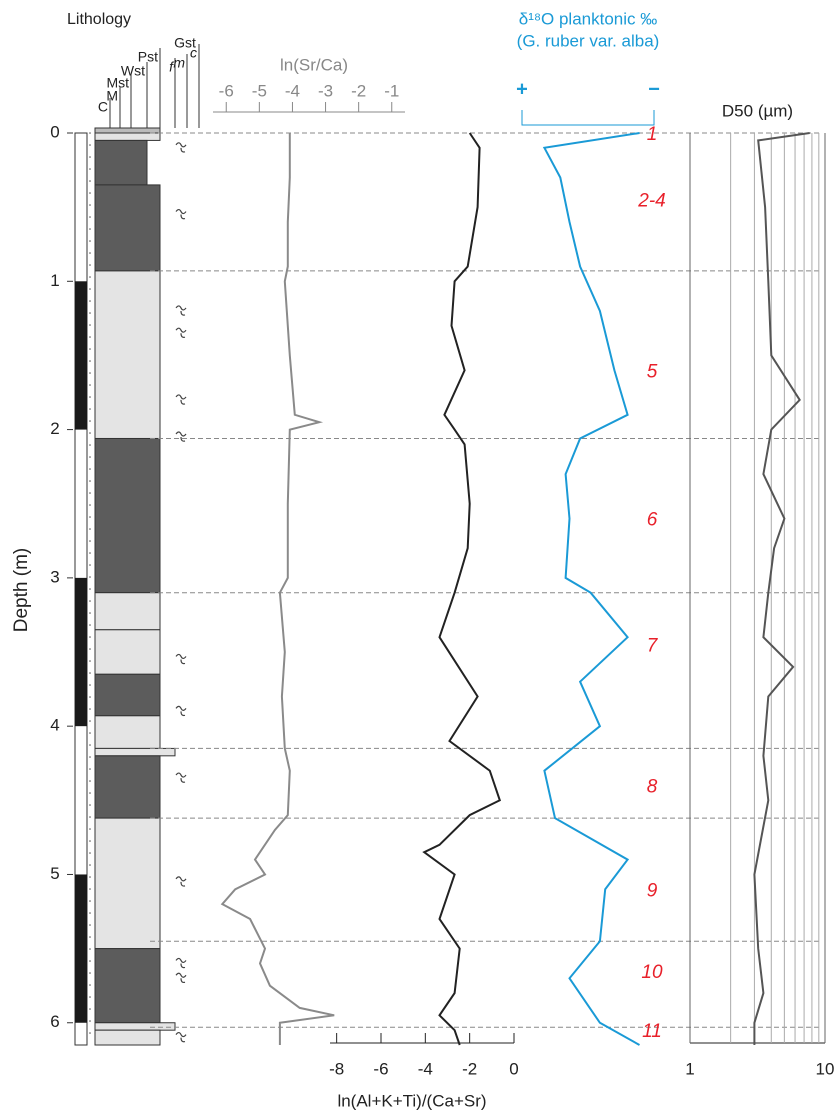 This screenshot has width=837, height=1120. I want to click on y-tick-label: 5, so click(54, 873).